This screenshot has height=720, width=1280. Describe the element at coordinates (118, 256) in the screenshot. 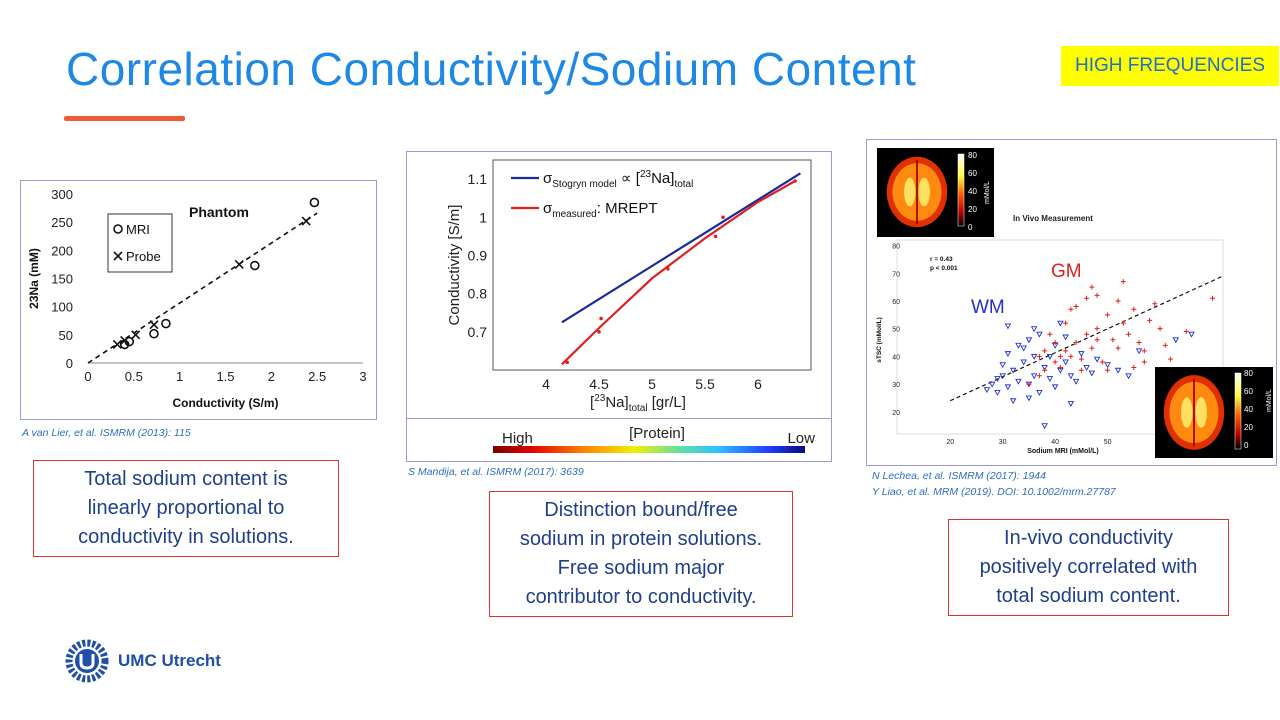

I see `legend-probe-marker` at that location.